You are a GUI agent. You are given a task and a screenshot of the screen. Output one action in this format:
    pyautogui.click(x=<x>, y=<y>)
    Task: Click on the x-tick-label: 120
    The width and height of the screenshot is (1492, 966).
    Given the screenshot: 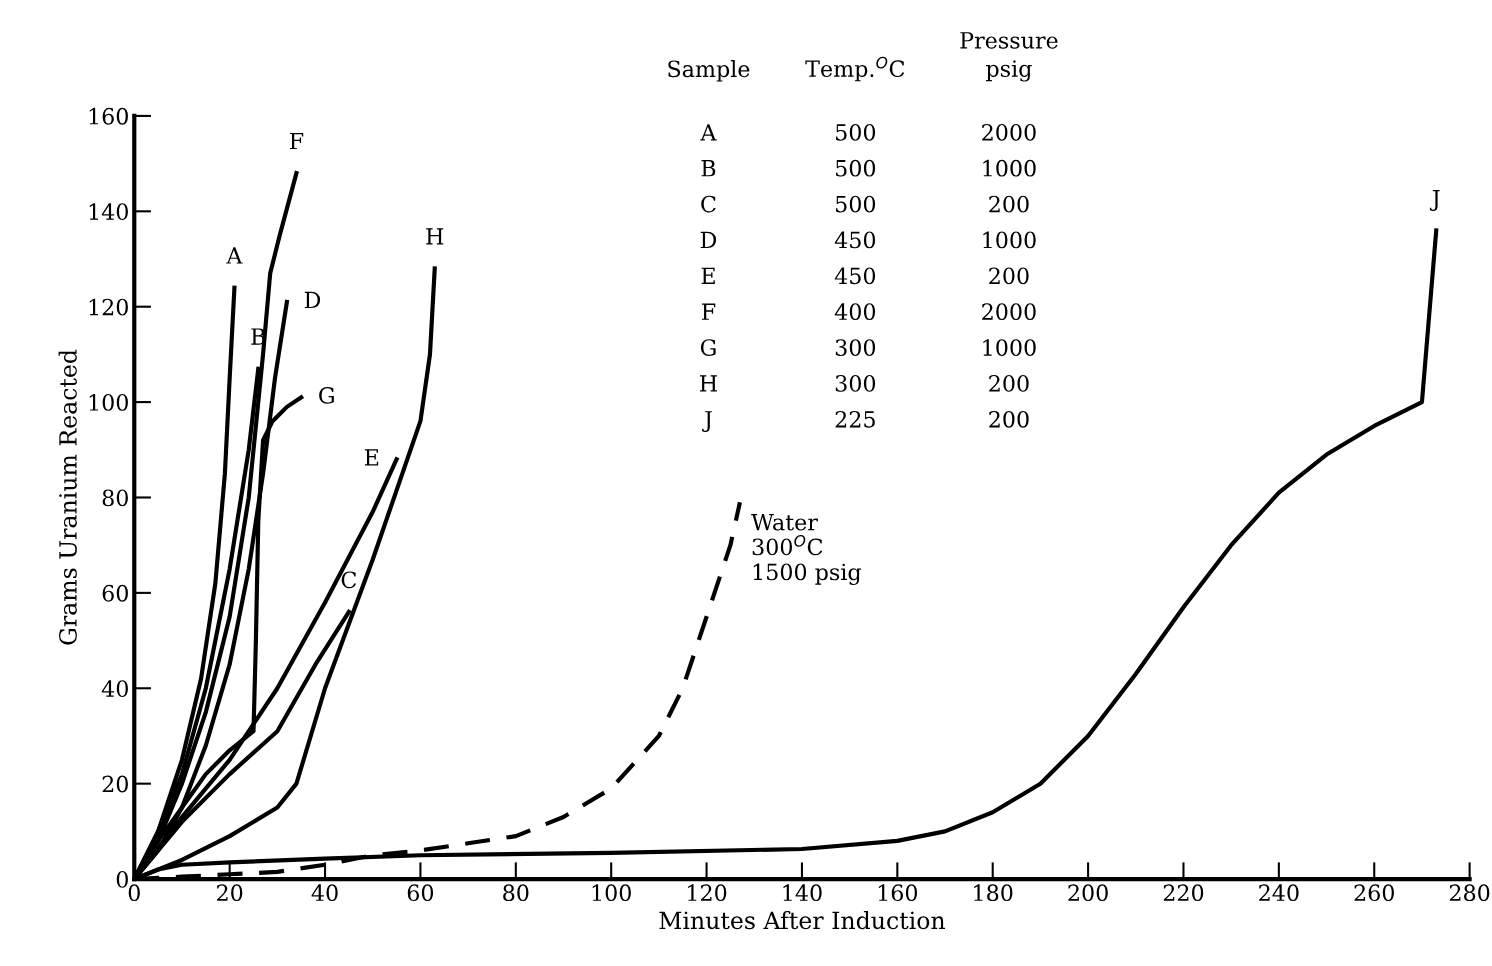 What is the action you would take?
    pyautogui.click(x=707, y=893)
    